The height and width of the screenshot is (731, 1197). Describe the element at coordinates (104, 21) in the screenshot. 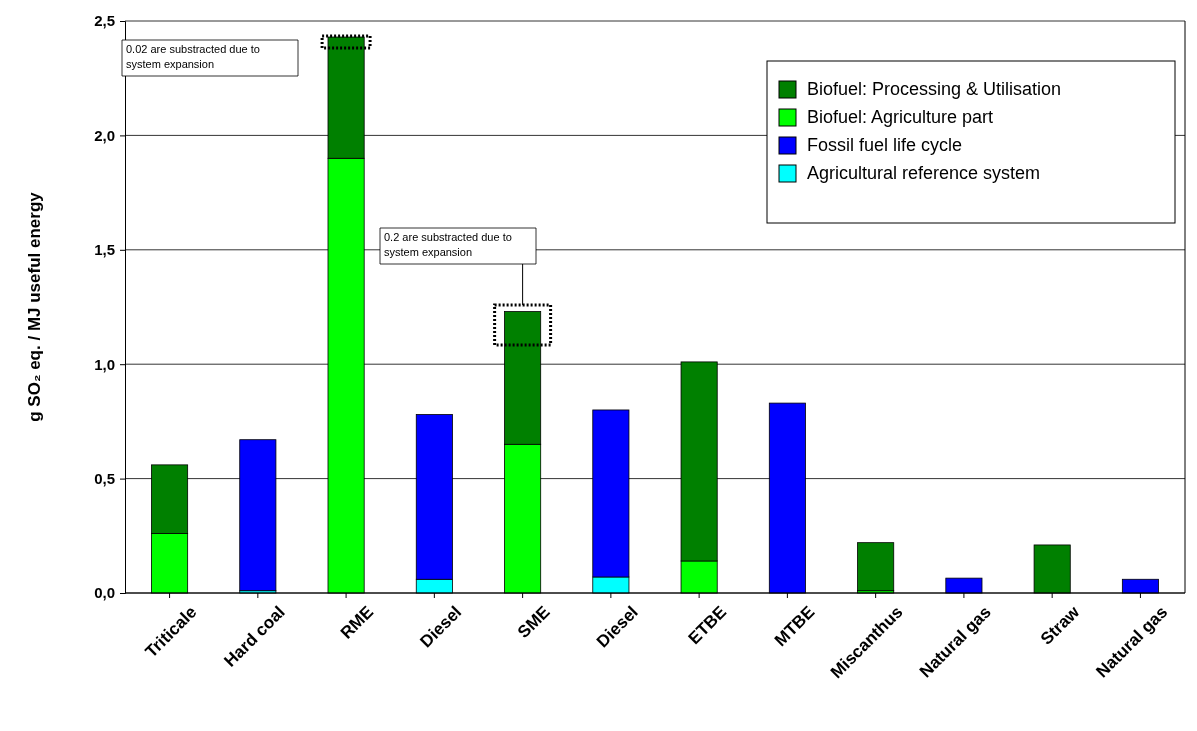

I see `y-tick-label: 2,5` at that location.